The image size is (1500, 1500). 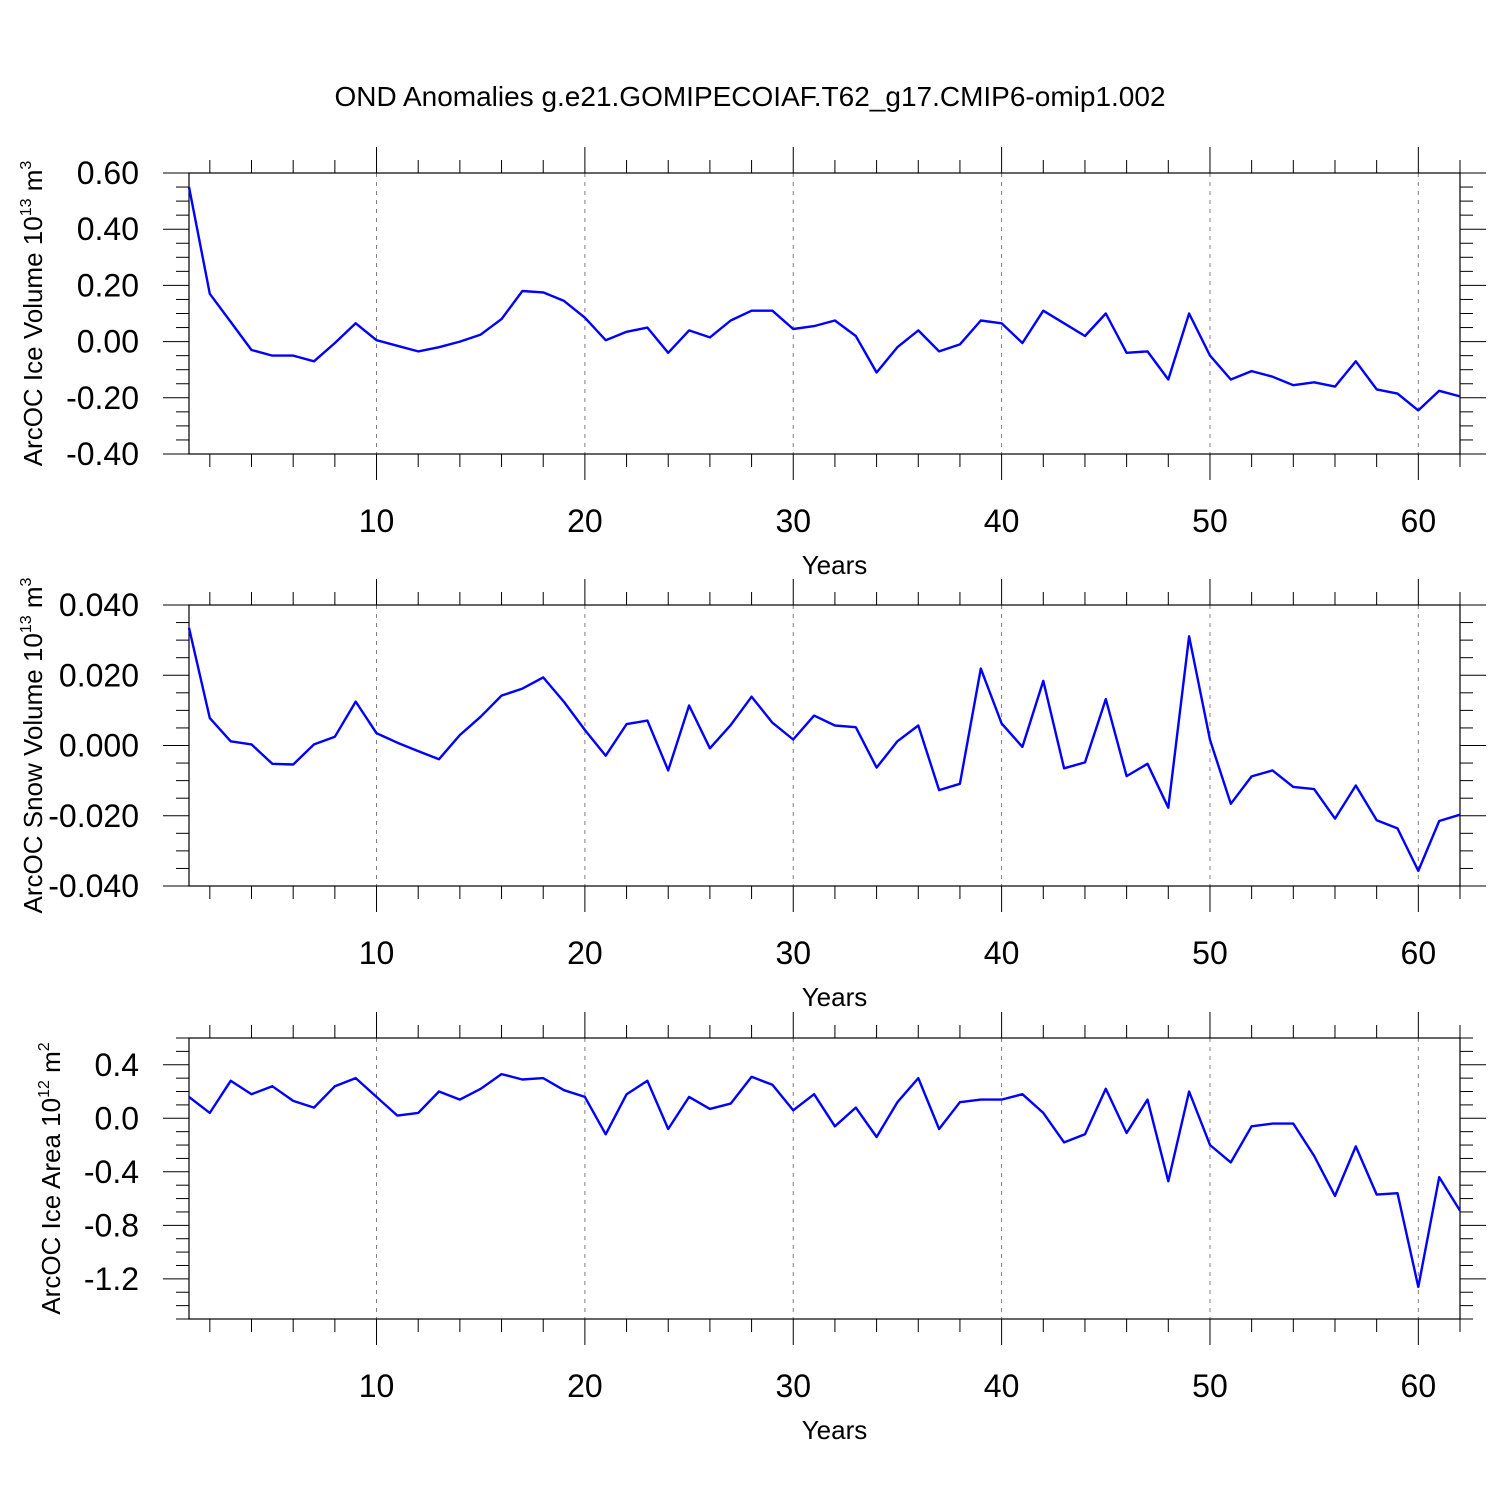 What do you see at coordinates (1210, 1386) in the screenshot?
I see `ice-area-xtick-label: 50` at bounding box center [1210, 1386].